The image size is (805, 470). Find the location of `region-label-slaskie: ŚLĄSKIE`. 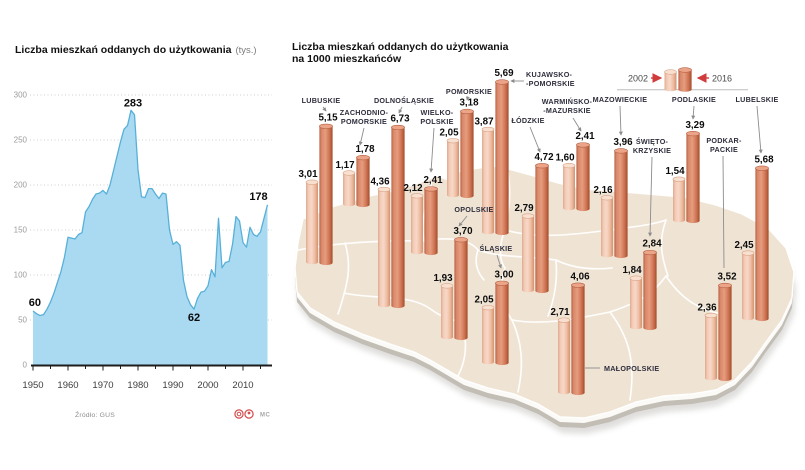

region-label-slaskie: ŚLĄSKIE is located at coordinates (496, 248).